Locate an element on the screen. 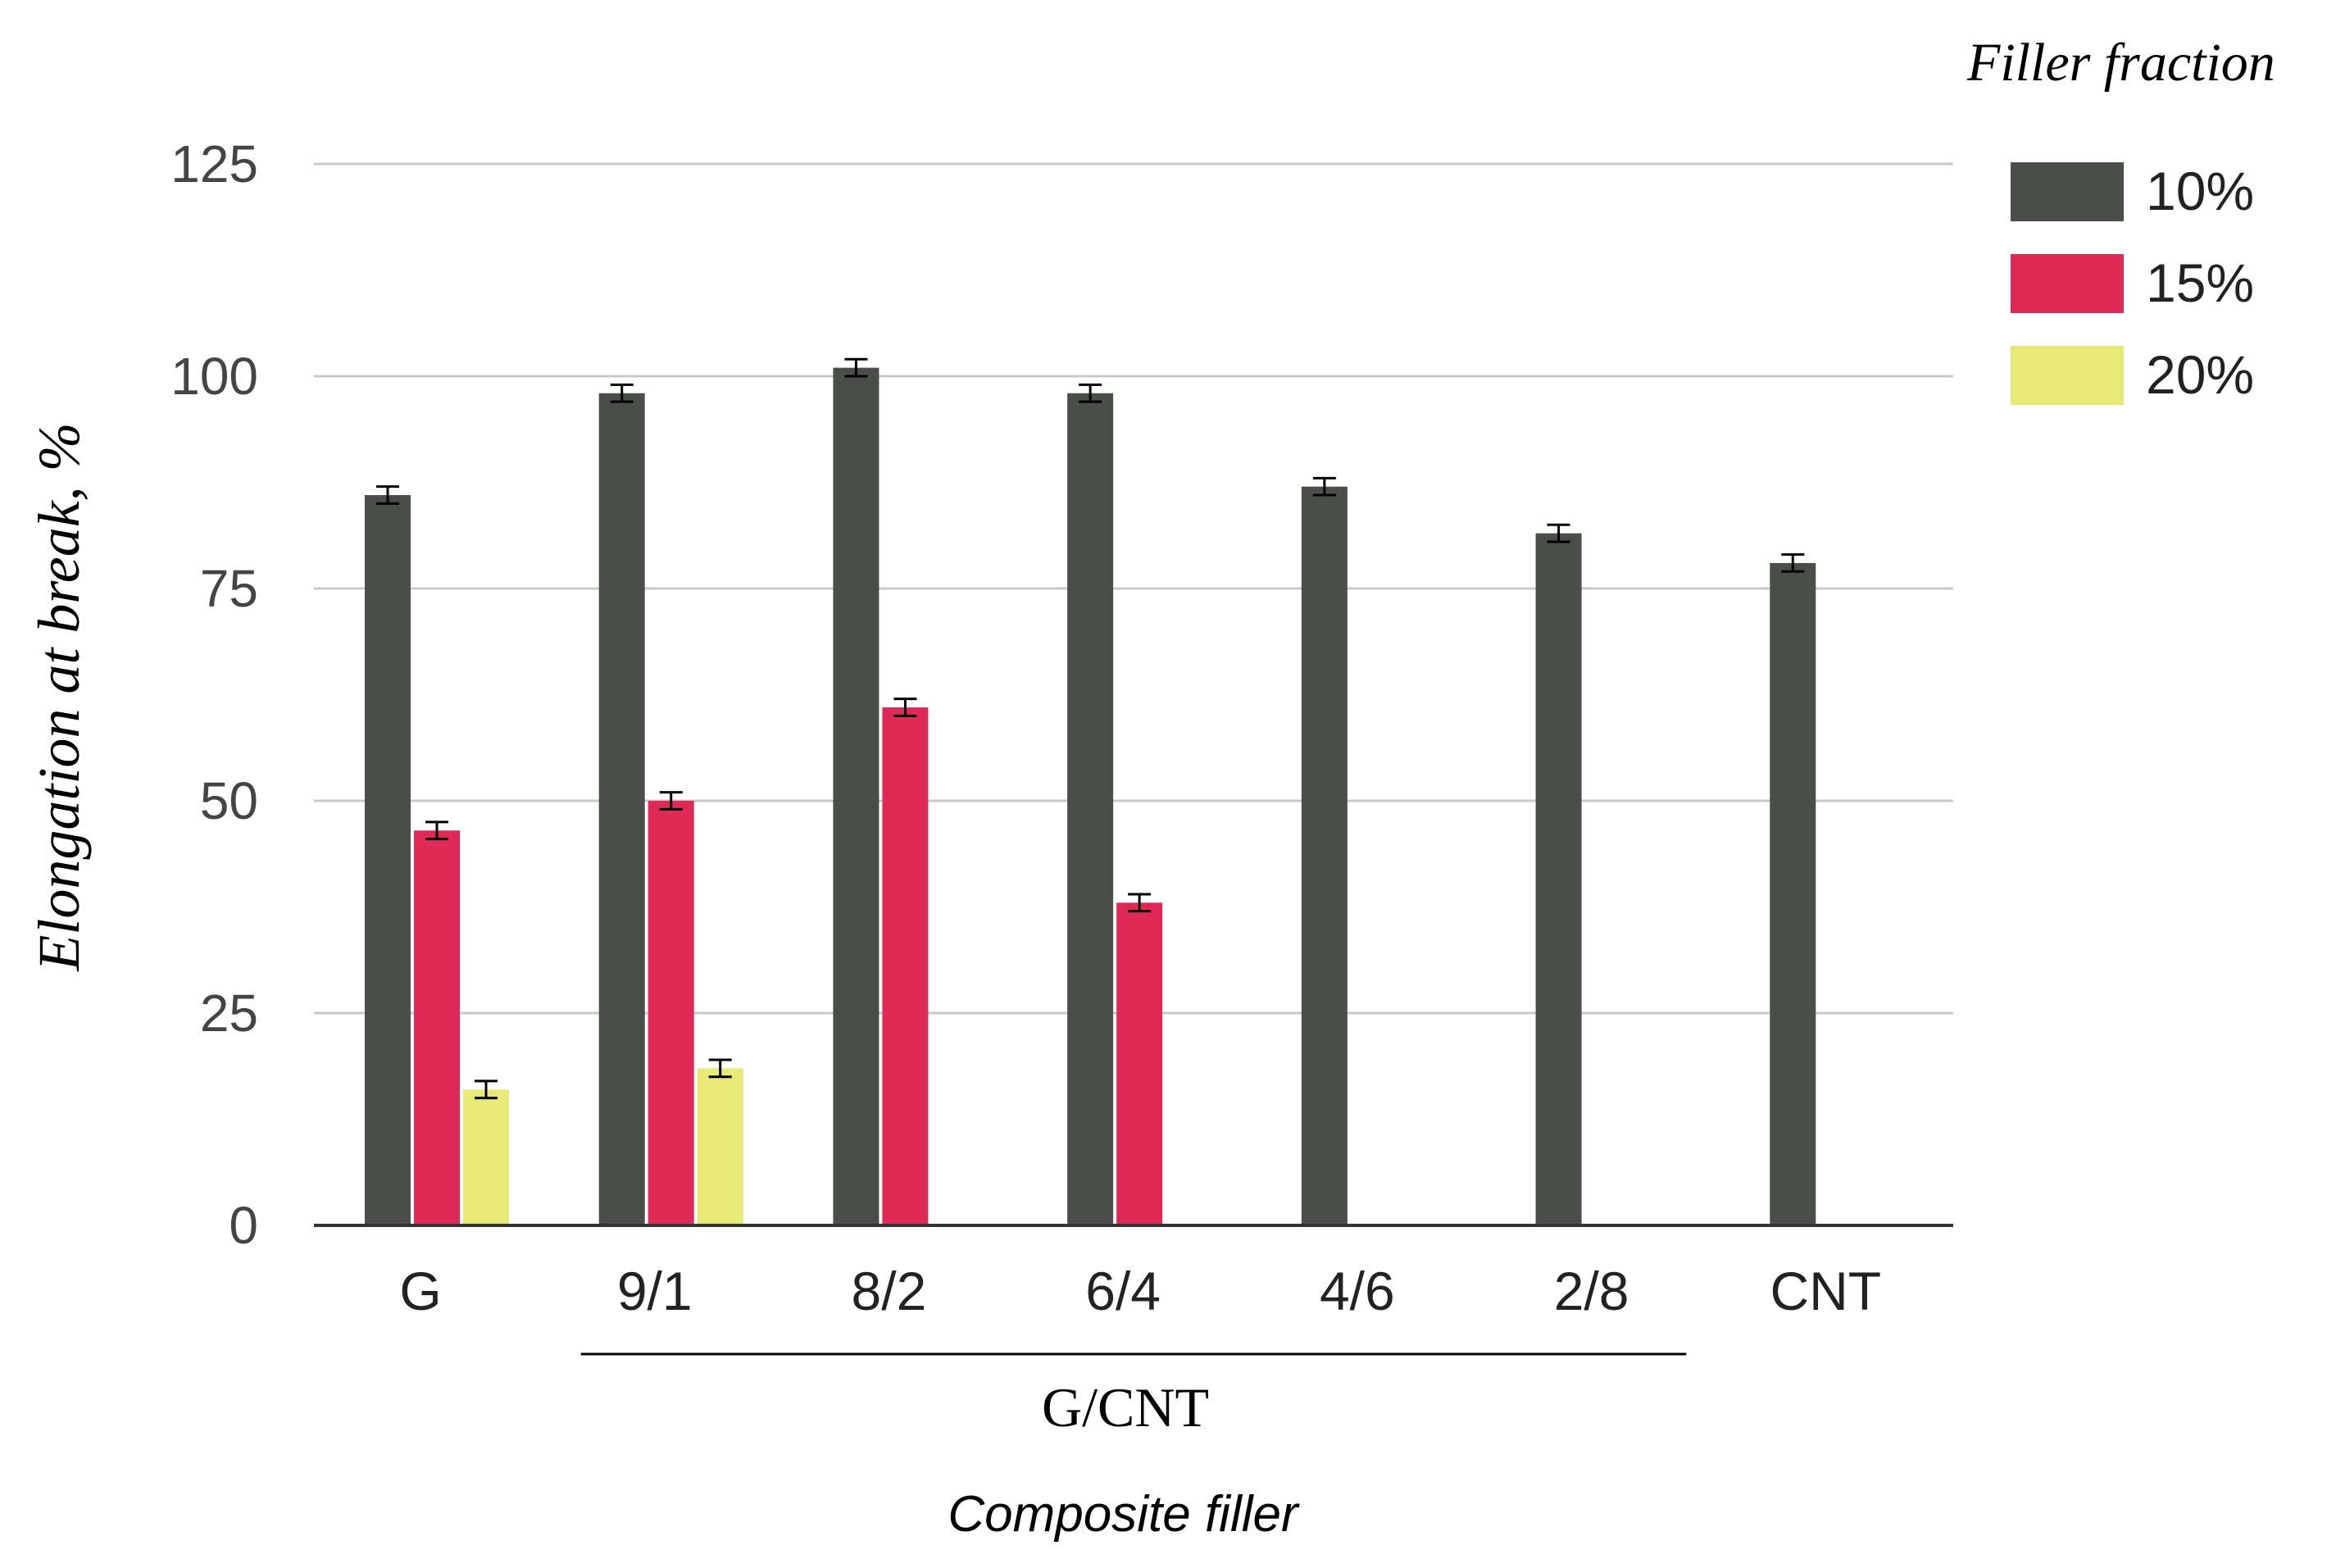  legend: 10% 15% 20% is located at coordinates (2132, 283).